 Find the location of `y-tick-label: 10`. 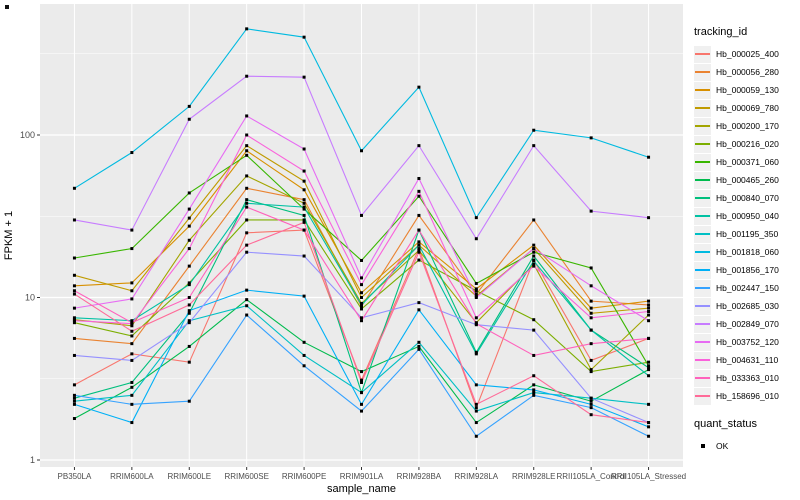

y-tick-label: 10 is located at coordinates (30, 298).